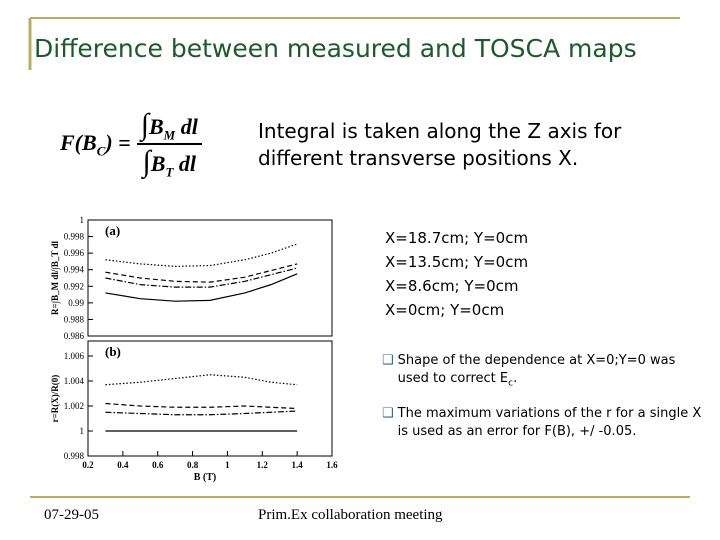  What do you see at coordinates (457, 262) in the screenshot?
I see `legend-entry: X=13.5cm; Y=0cm` at bounding box center [457, 262].